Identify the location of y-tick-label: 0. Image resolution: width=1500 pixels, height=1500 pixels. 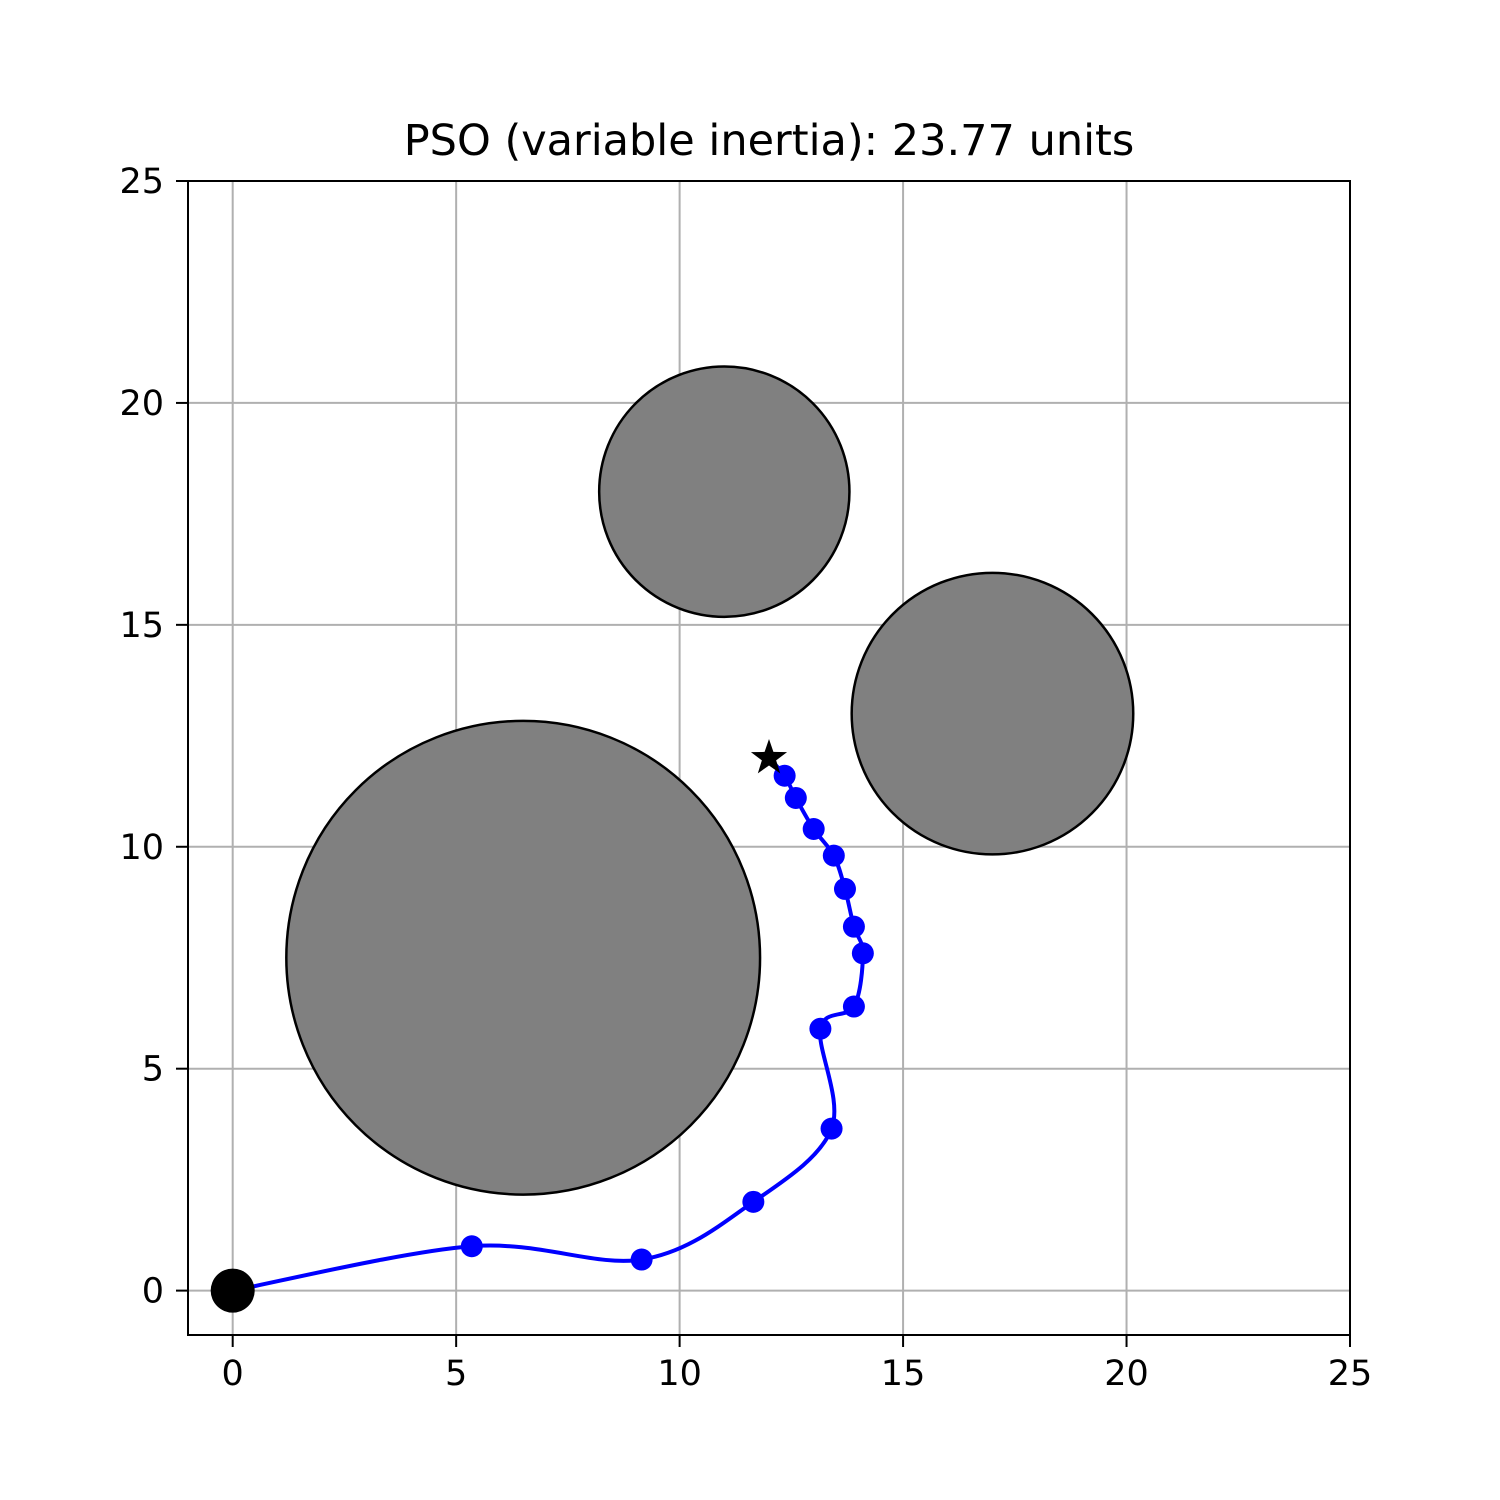
(153, 1292).